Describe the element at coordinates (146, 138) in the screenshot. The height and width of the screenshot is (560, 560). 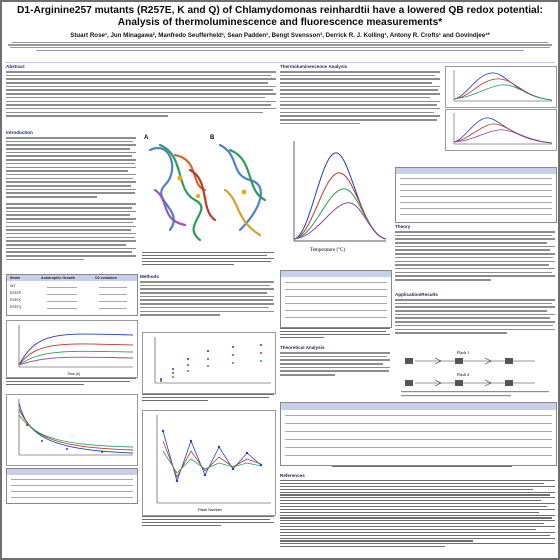
I see `fig-tag-a: A` at that location.